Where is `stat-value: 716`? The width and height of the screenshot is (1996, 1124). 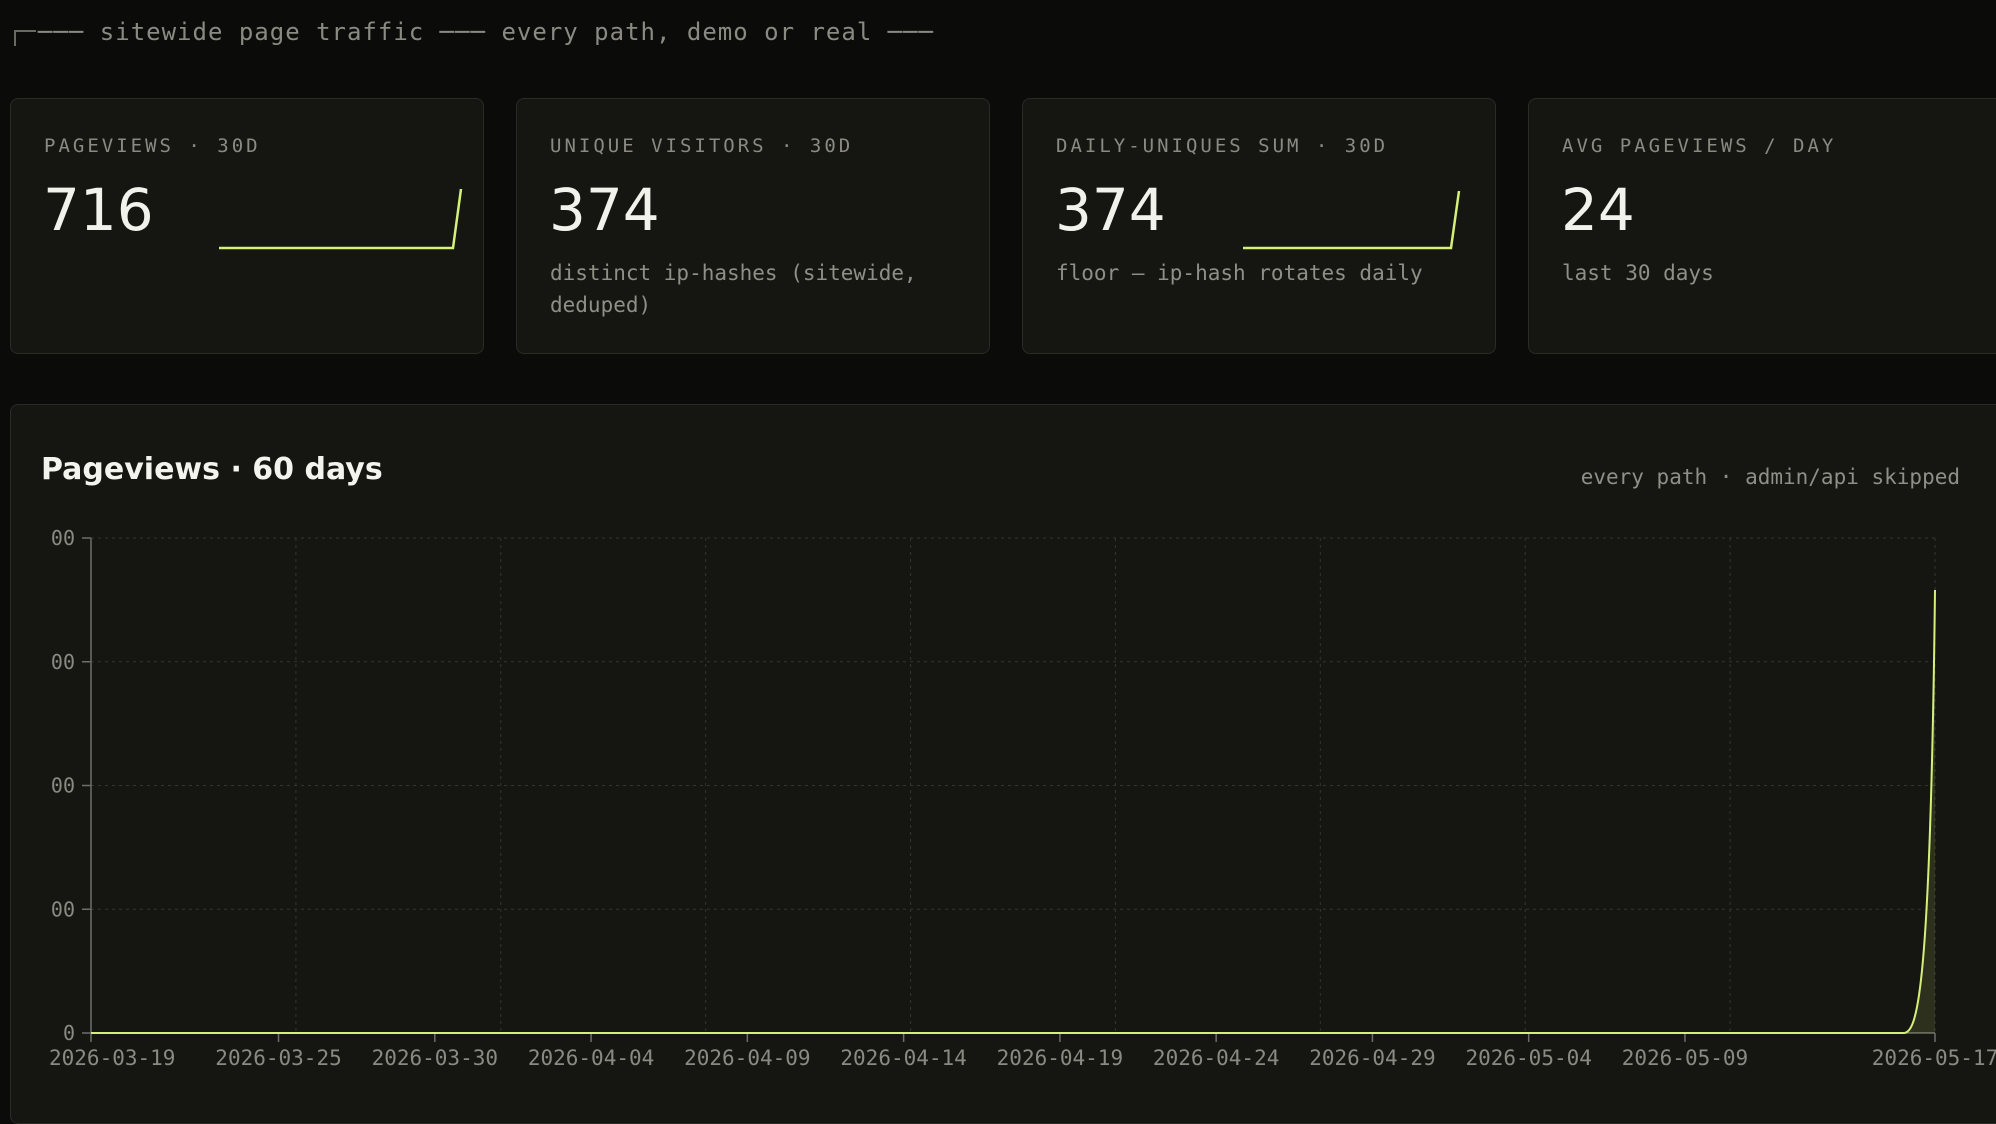
stat-value: 716 is located at coordinates (98, 210).